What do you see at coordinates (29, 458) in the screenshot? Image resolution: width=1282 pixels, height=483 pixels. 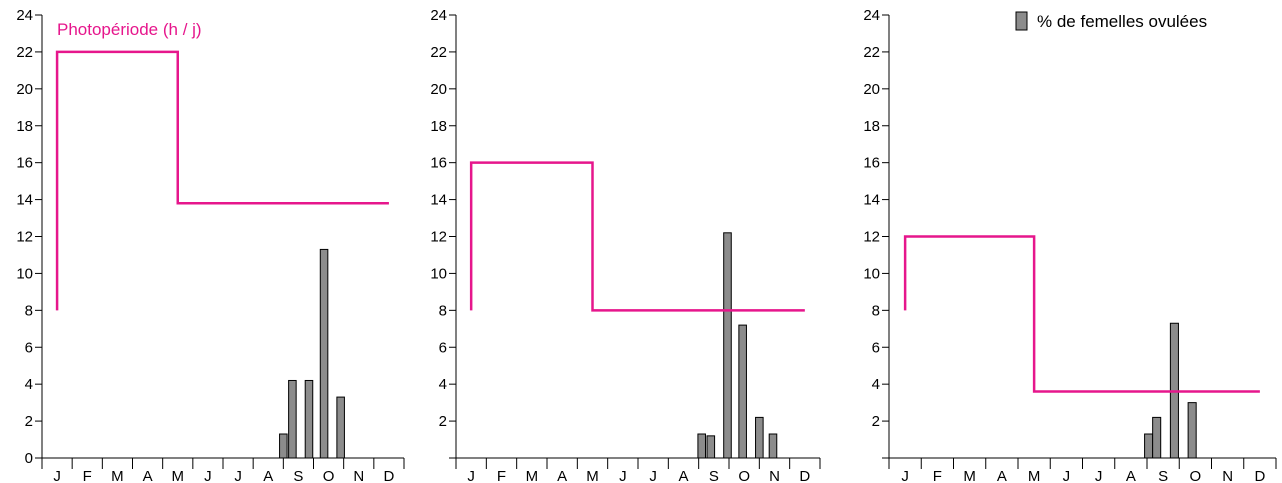 I see `y-tick-label: 0` at bounding box center [29, 458].